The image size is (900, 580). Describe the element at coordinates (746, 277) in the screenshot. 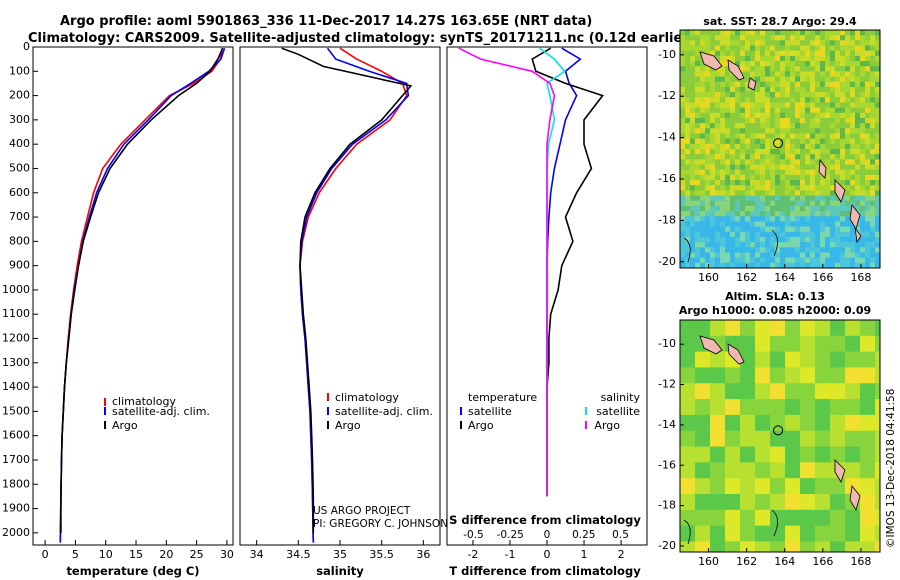

I see `lon-tick-label: 162` at that location.